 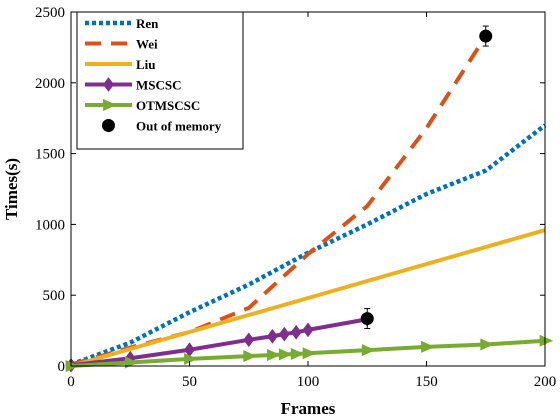 I want to click on legend-item-otmscsc: OTMSCSC, so click(x=142, y=105).